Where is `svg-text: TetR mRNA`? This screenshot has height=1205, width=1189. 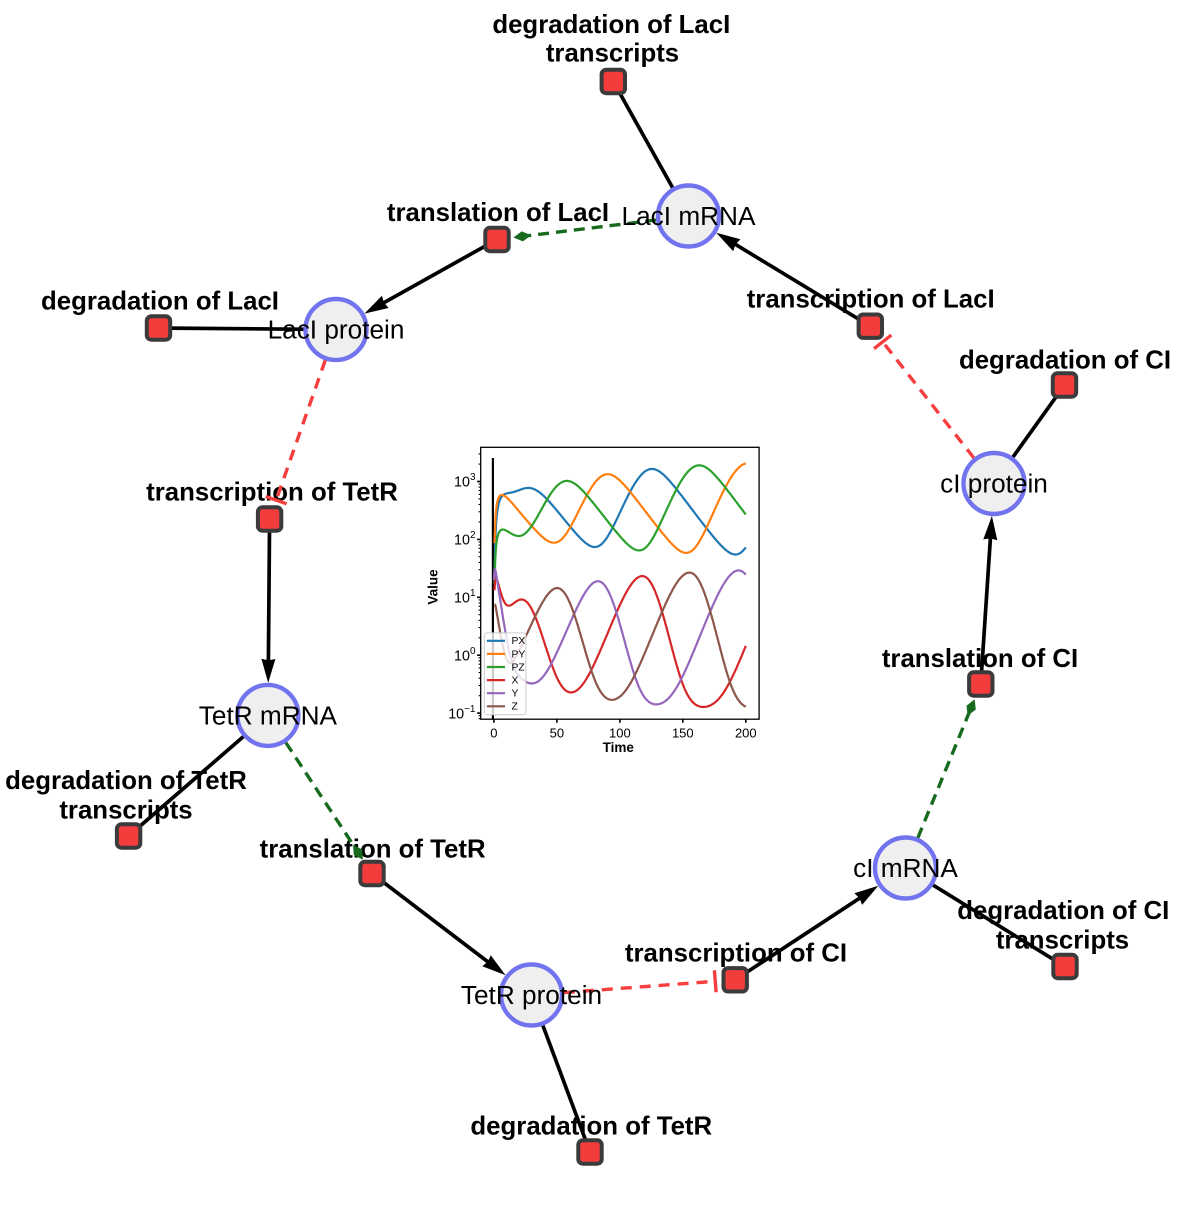 svg-text: TetR mRNA is located at coordinates (268, 715).